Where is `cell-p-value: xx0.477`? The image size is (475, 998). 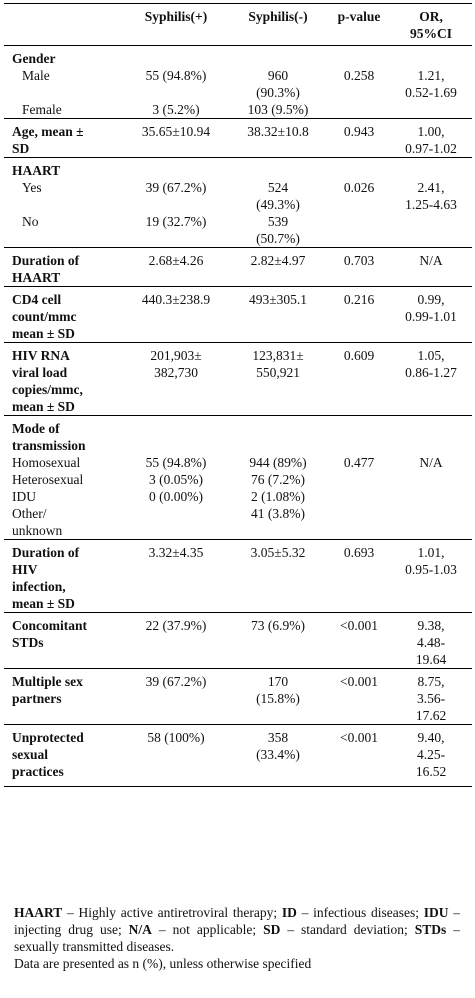
cell-p-value: xx0.477 is located at coordinates (359, 477).